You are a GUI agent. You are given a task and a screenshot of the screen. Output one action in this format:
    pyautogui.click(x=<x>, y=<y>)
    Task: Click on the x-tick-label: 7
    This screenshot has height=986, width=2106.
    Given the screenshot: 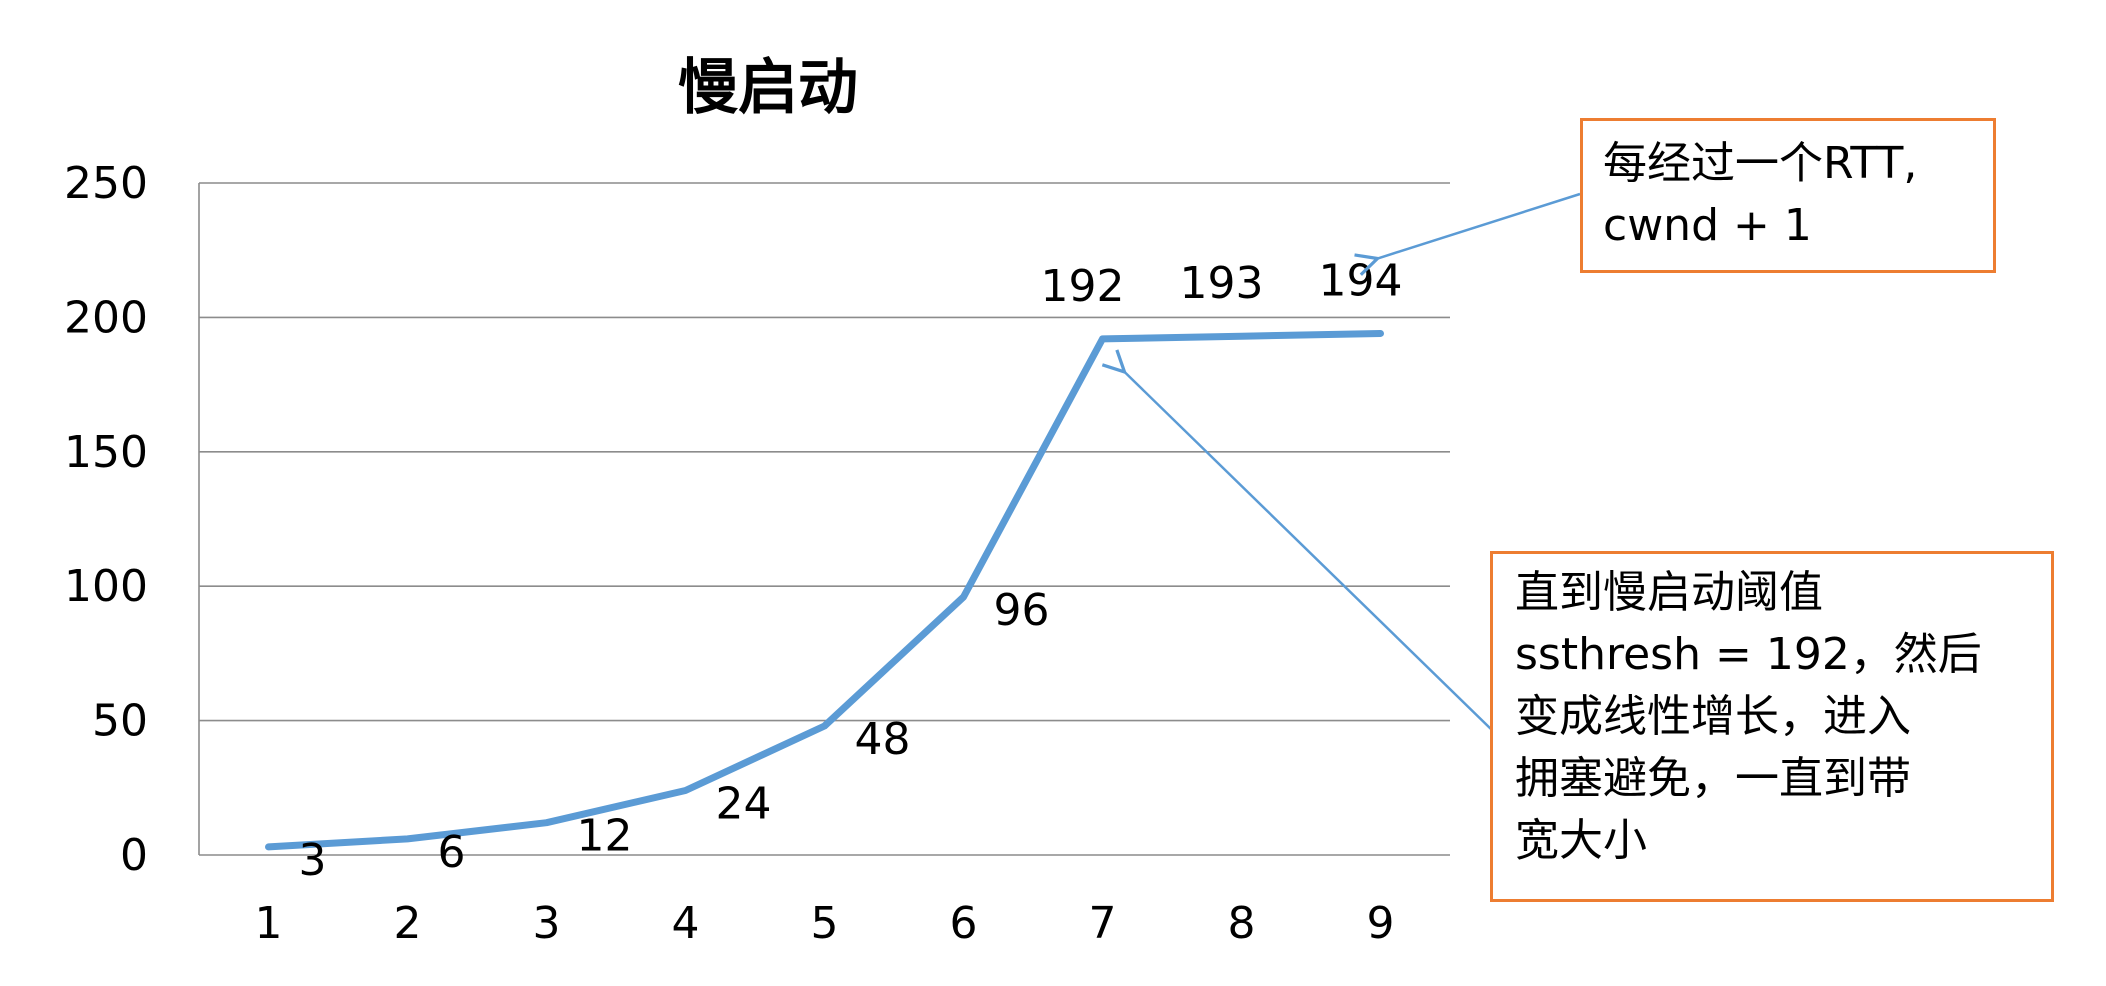 What is the action you would take?
    pyautogui.click(x=1103, y=923)
    